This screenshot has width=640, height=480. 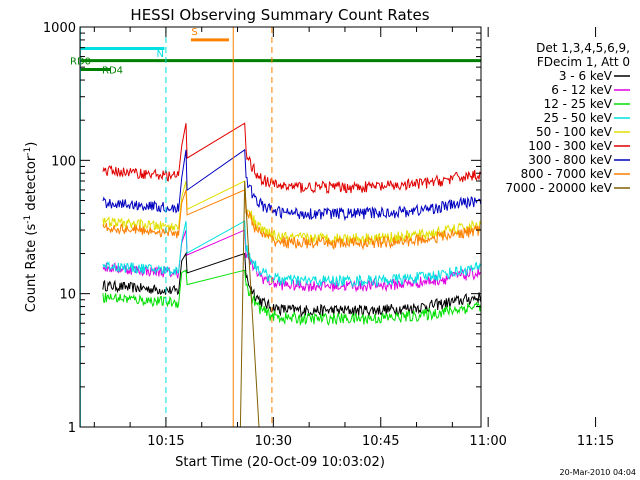 What do you see at coordinates (194, 32) in the screenshot?
I see `flag-label-s: S` at bounding box center [194, 32].